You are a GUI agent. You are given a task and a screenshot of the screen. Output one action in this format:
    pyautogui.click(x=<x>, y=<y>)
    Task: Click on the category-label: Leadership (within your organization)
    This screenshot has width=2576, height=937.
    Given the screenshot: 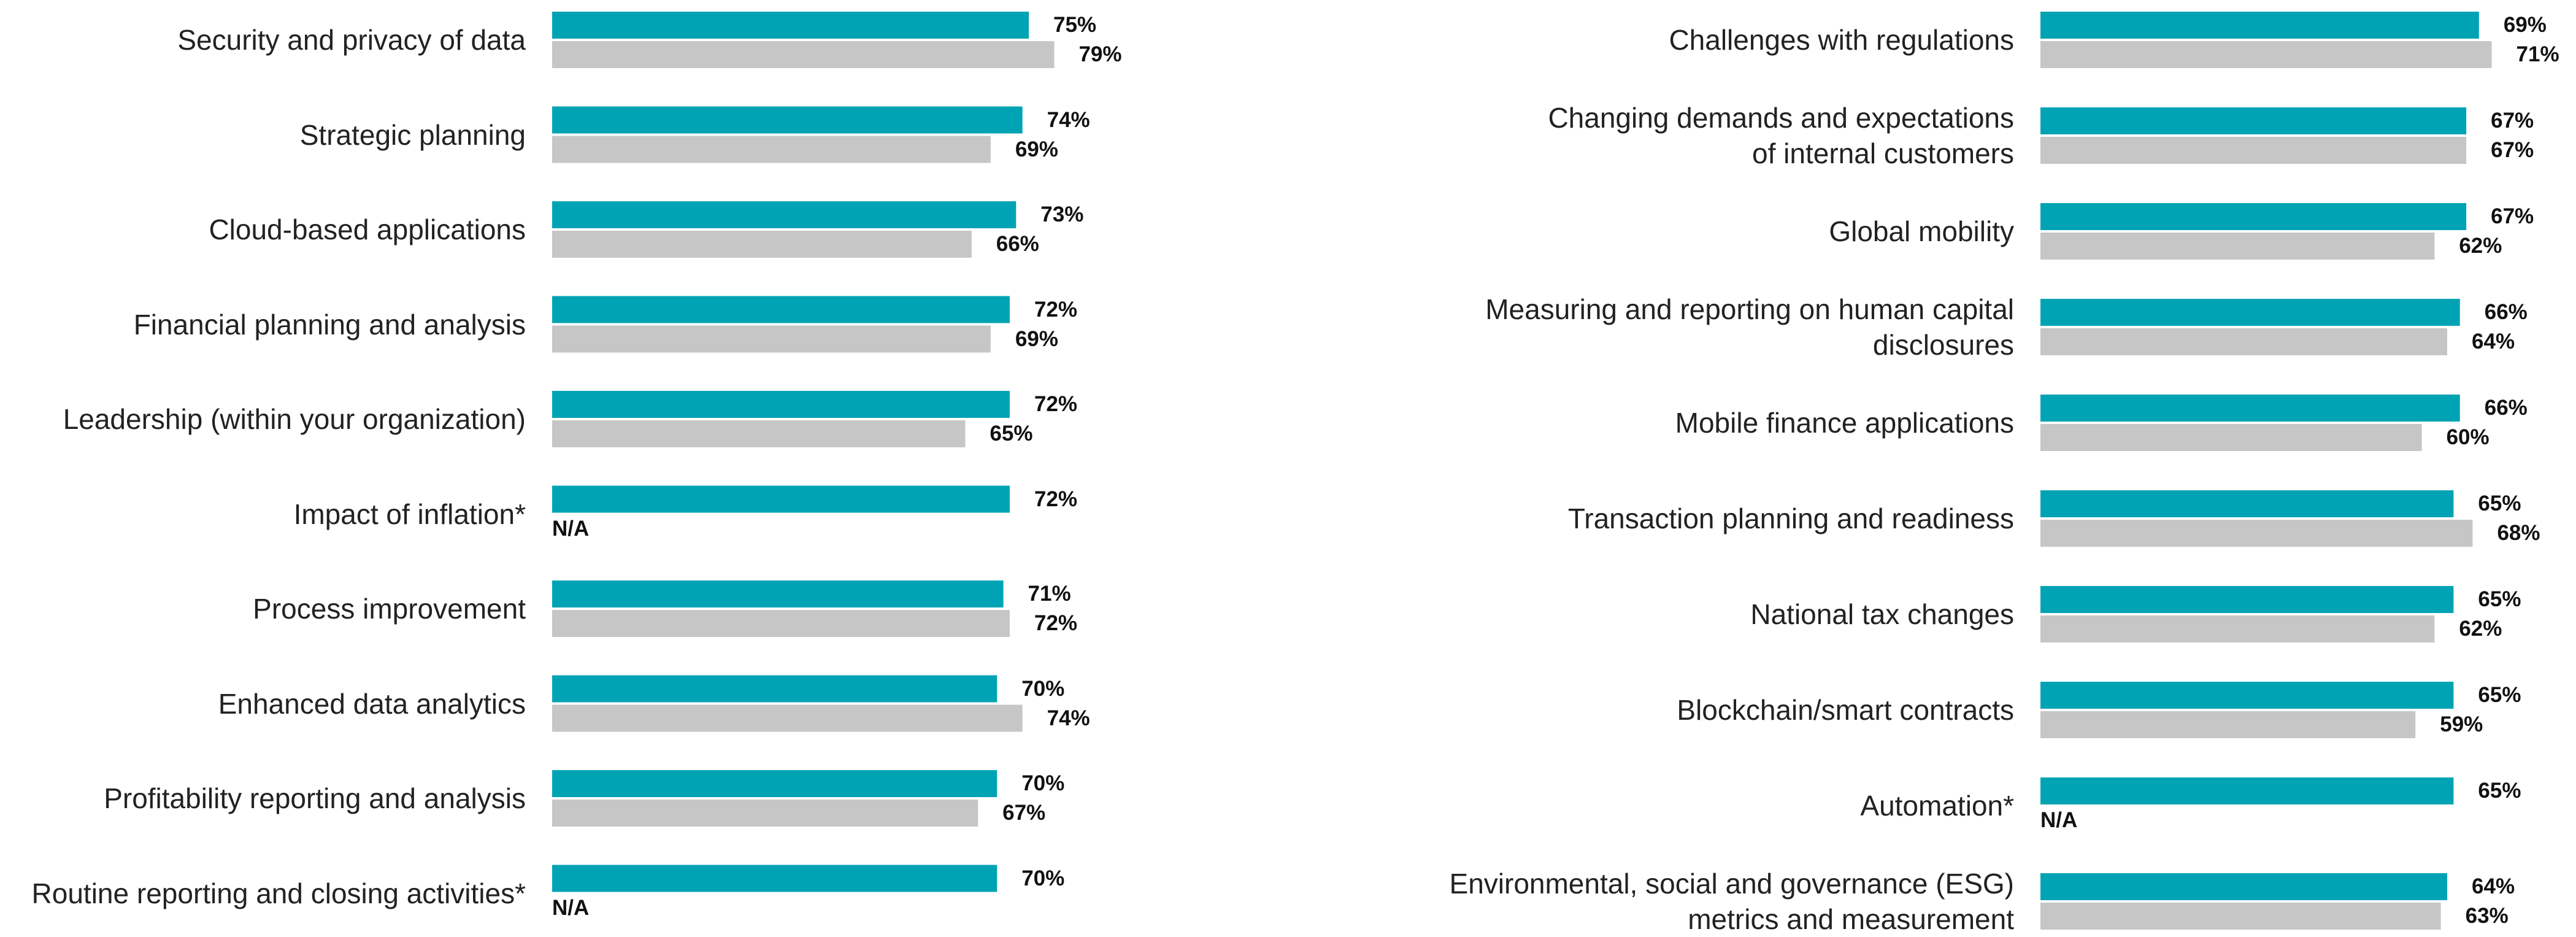 What is the action you would take?
    pyautogui.click(x=294, y=419)
    